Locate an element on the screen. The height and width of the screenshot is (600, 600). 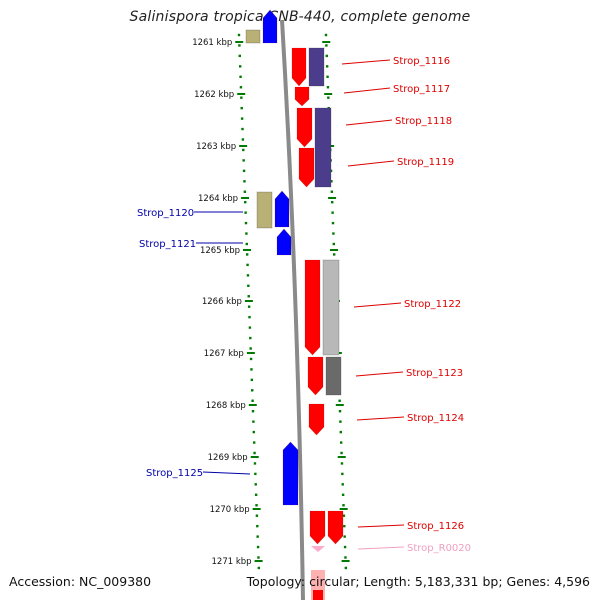
rna-marker-strop-r0020 is located at coordinates (318, 549).